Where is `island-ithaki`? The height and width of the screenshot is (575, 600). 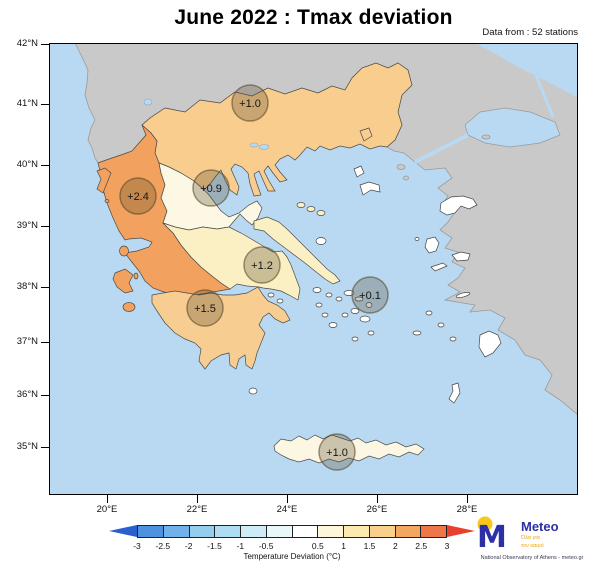
island-ithaki is located at coordinates (136, 276).